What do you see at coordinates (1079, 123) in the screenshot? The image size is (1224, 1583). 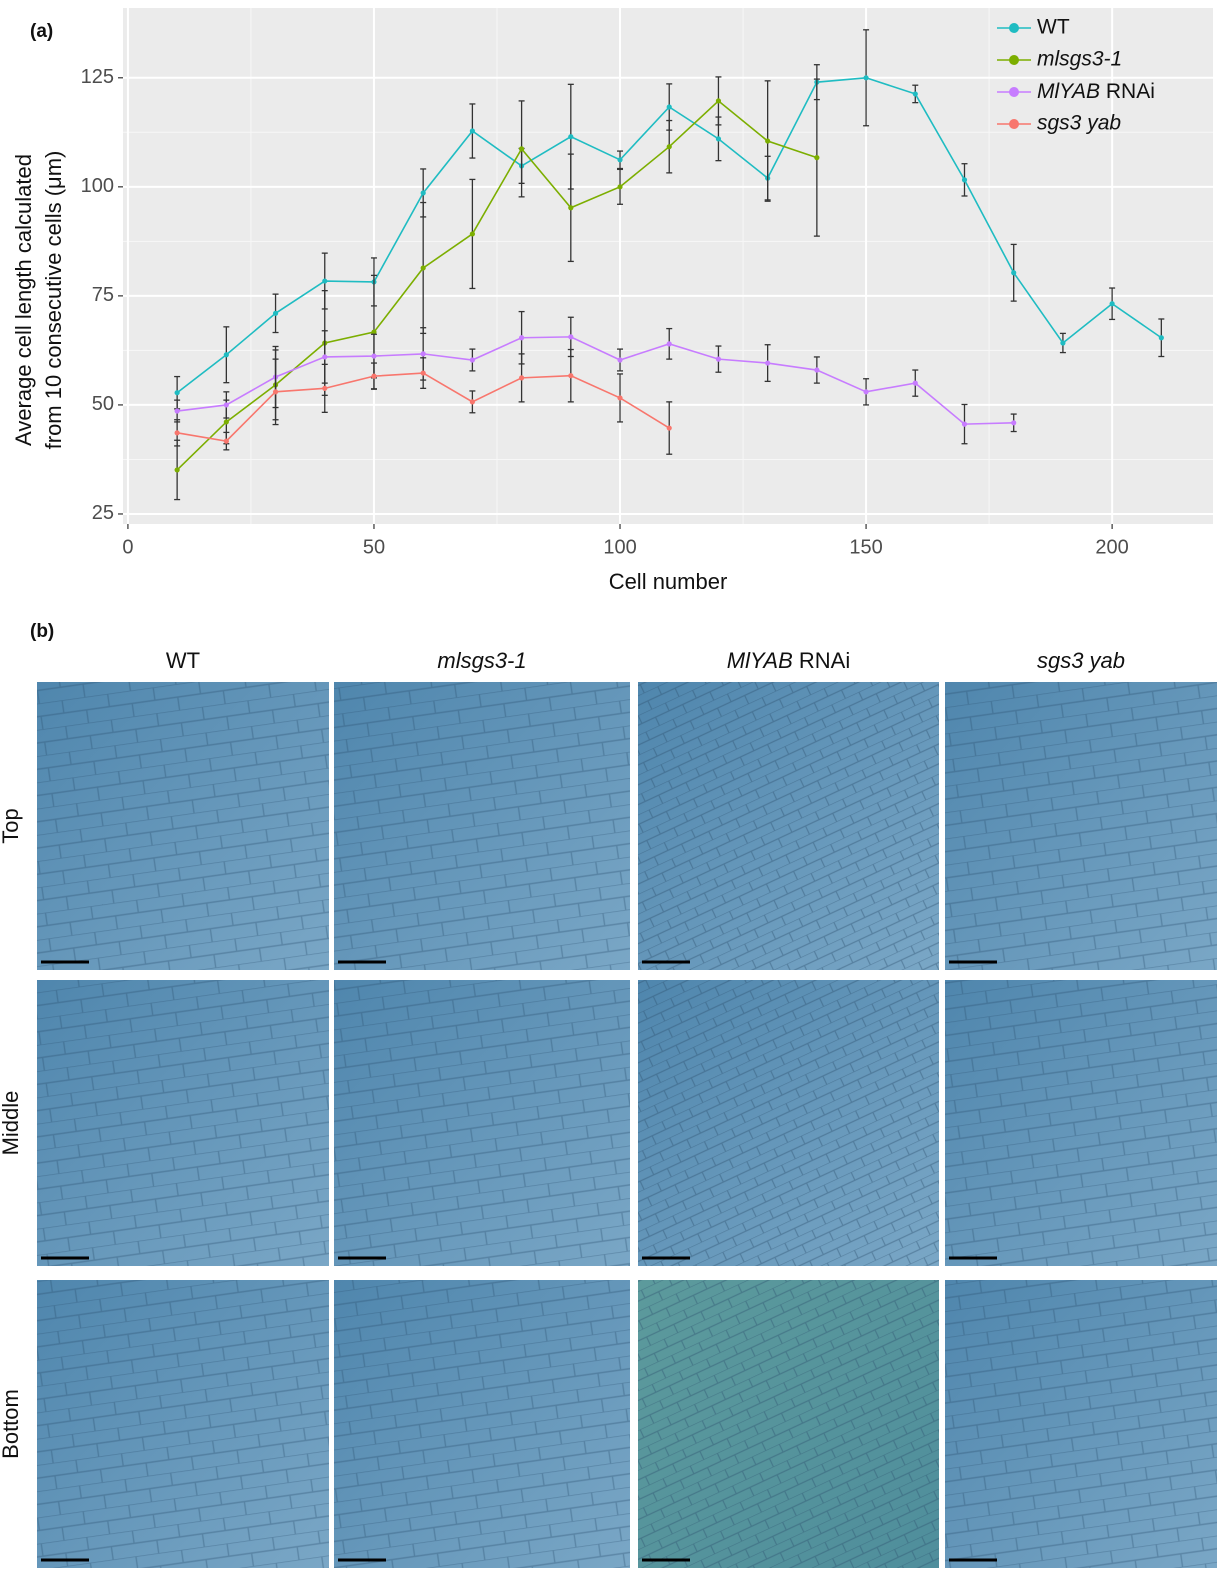 I see `legend-label: sgs3 yab` at bounding box center [1079, 123].